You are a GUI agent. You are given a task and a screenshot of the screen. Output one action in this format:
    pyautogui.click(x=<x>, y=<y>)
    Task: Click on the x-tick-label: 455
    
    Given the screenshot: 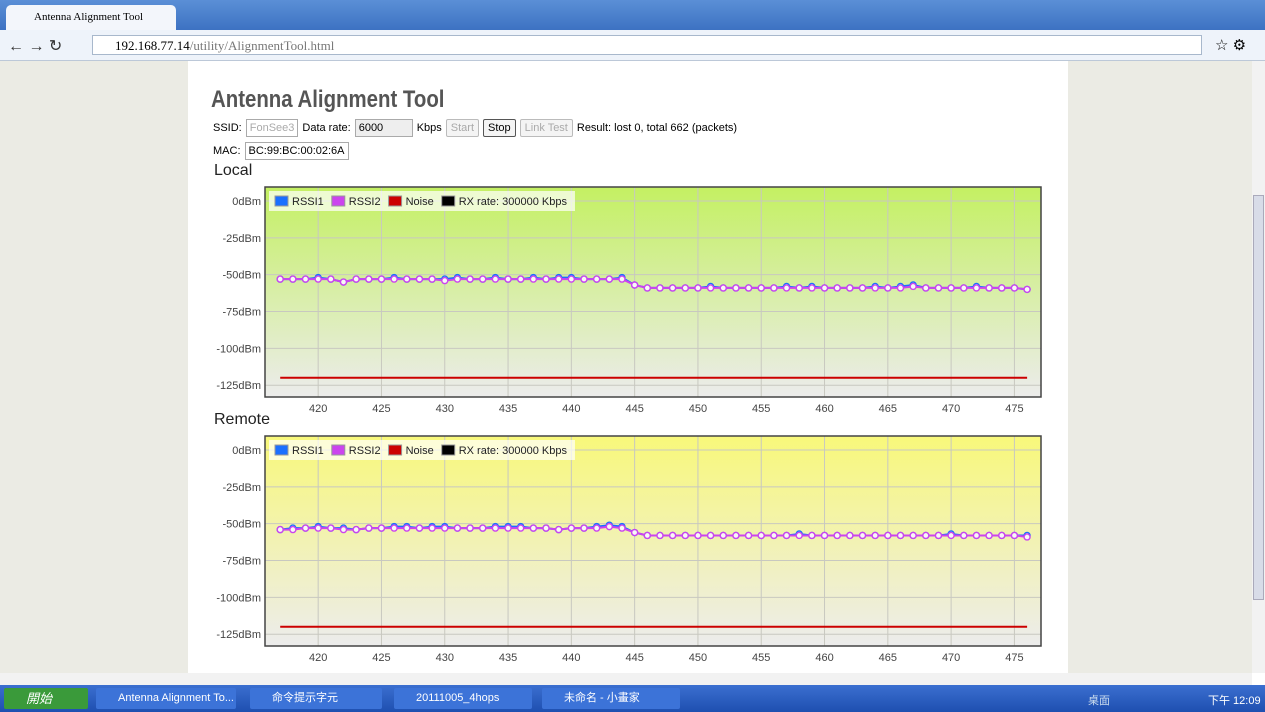 What is the action you would take?
    pyautogui.click(x=761, y=409)
    